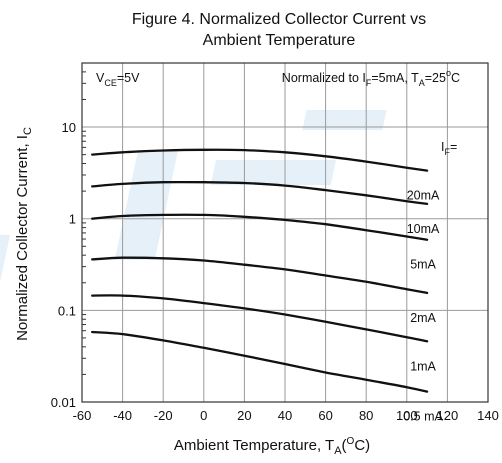 The width and height of the screenshot is (502, 463). Describe the element at coordinates (24, 234) in the screenshot. I see `y-axis-label: Normalized Collector Current, IC` at that location.